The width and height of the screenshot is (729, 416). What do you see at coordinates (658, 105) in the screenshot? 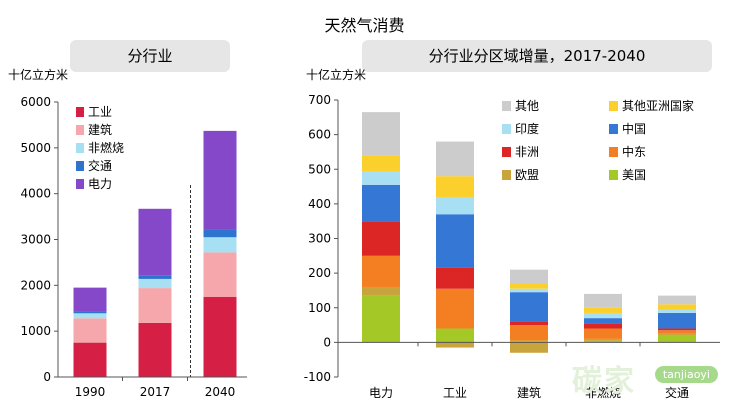
I see `right-legend-label: 其他亚洲国家` at bounding box center [658, 105].